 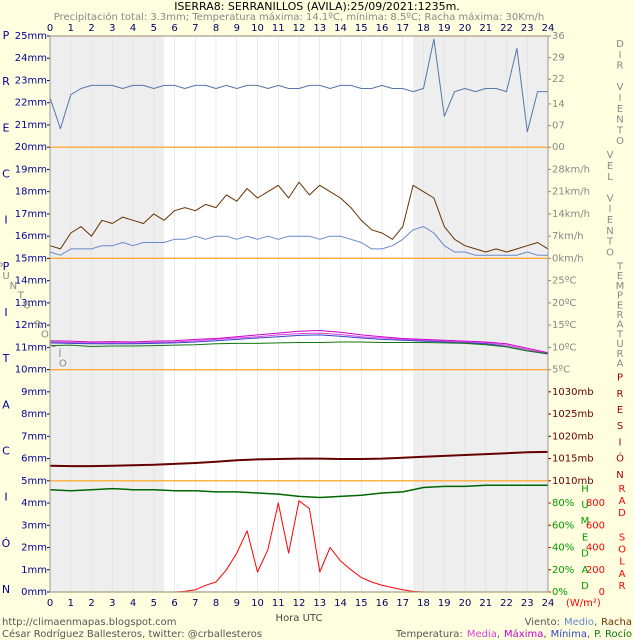 I want to click on y2-tick-label: 1015mb, so click(x=573, y=459).